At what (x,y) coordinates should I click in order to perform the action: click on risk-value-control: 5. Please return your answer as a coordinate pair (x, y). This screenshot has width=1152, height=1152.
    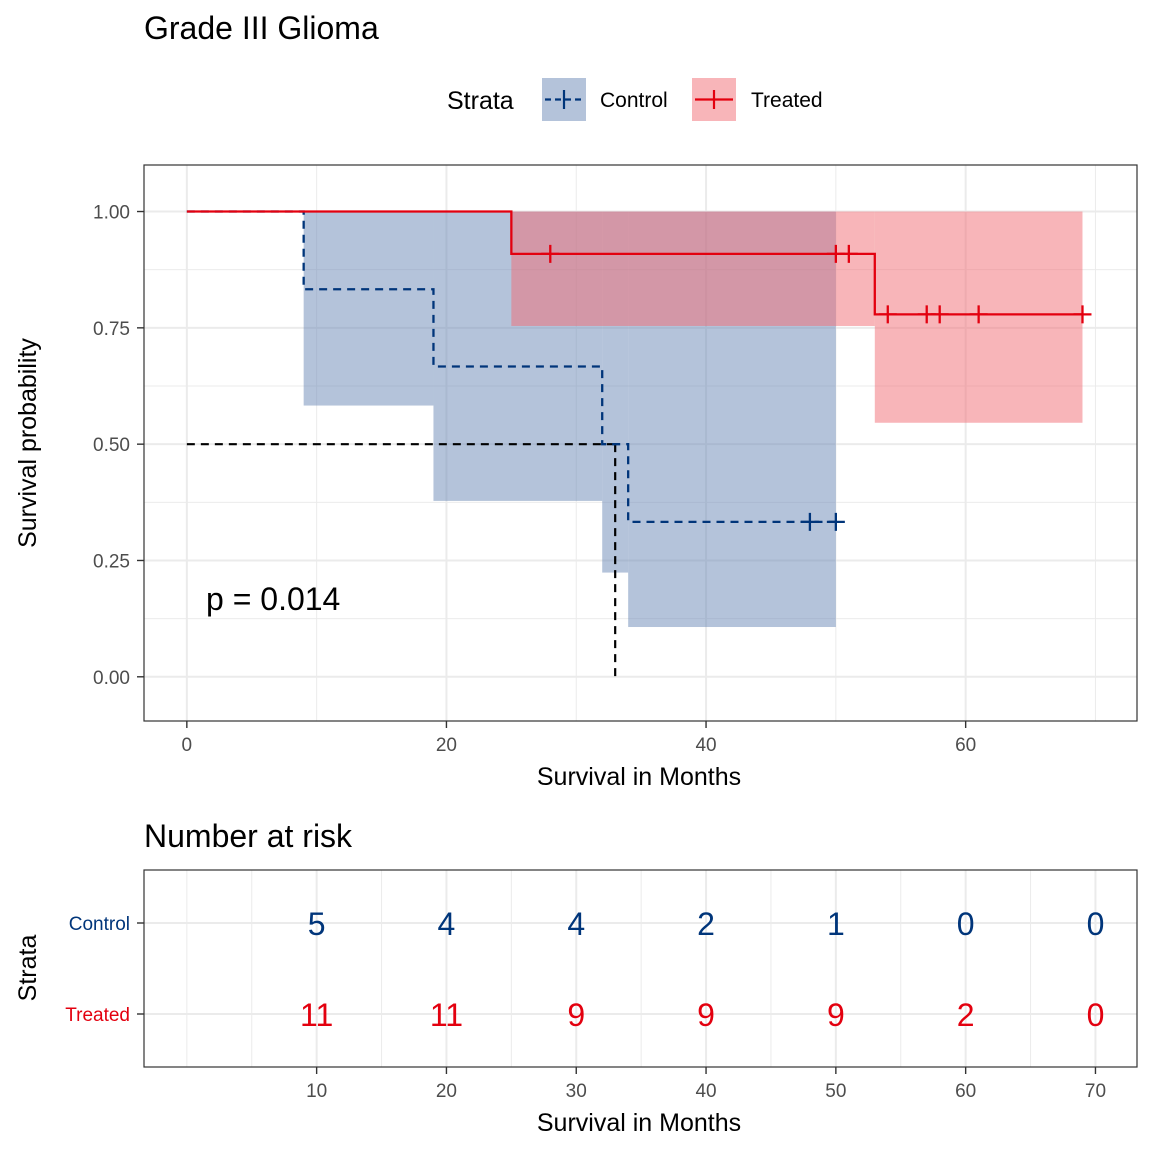
    Looking at the image, I should click on (317, 924).